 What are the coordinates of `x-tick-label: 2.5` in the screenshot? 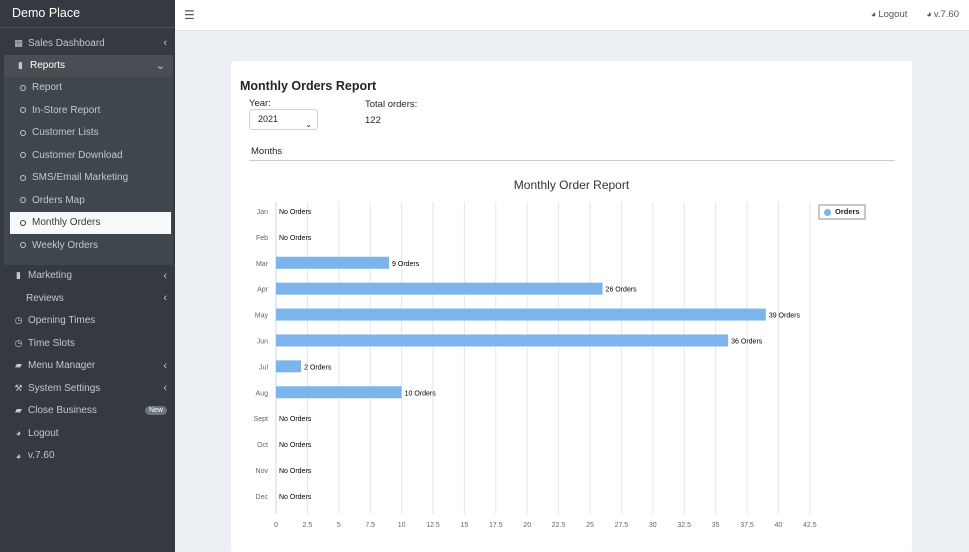 It's located at (308, 525).